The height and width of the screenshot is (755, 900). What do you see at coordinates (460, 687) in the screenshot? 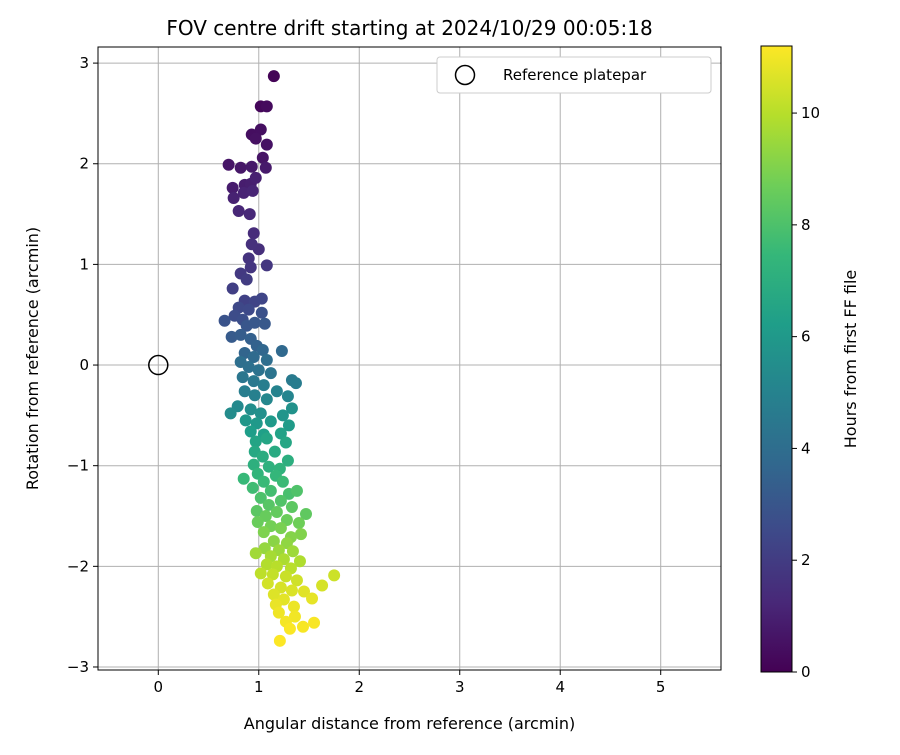
I see `x-tick-label: 3` at bounding box center [460, 687].